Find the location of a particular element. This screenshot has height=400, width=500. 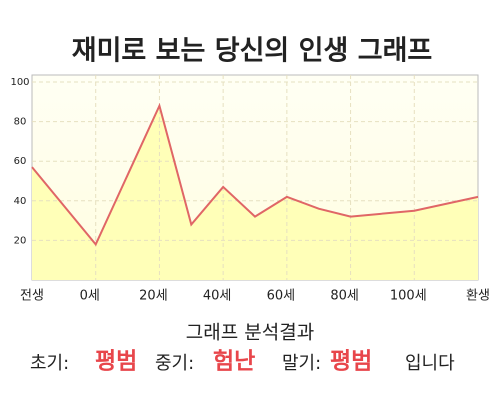

x-tick-label: 80세 is located at coordinates (344, 296).